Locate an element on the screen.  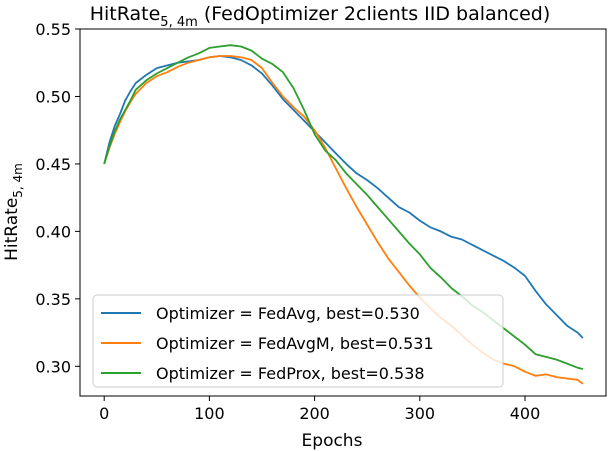
x-tick-label: 100 is located at coordinates (209, 413).